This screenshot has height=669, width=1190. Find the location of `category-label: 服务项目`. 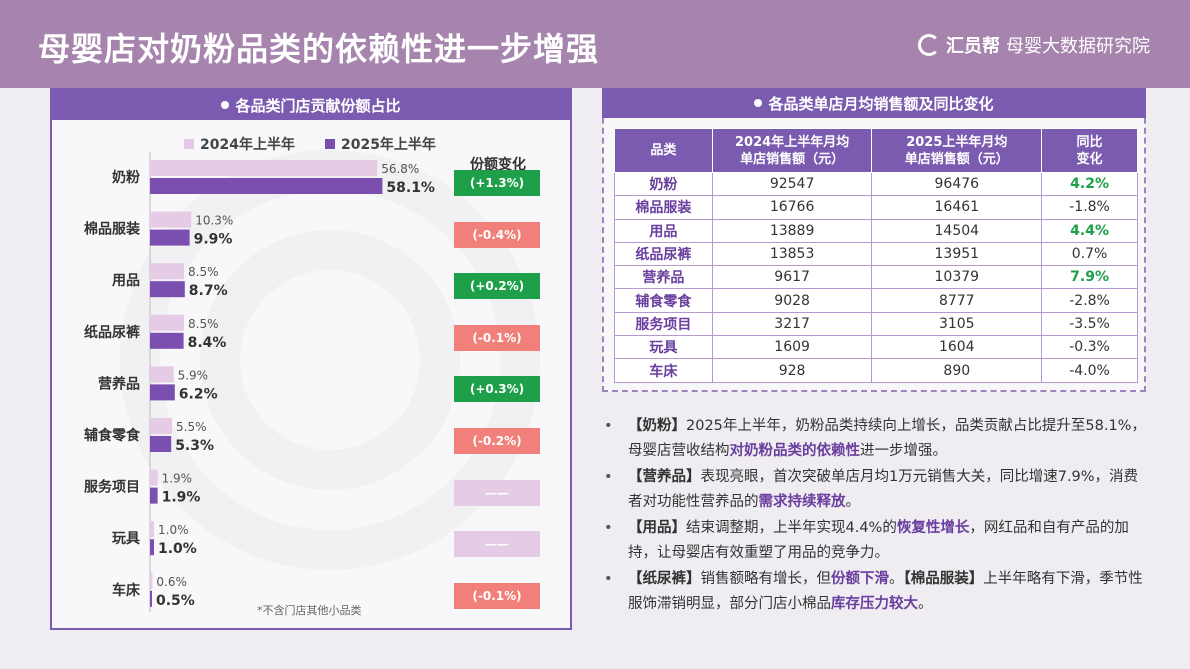

category-label: 服务项目 is located at coordinates (112, 487).